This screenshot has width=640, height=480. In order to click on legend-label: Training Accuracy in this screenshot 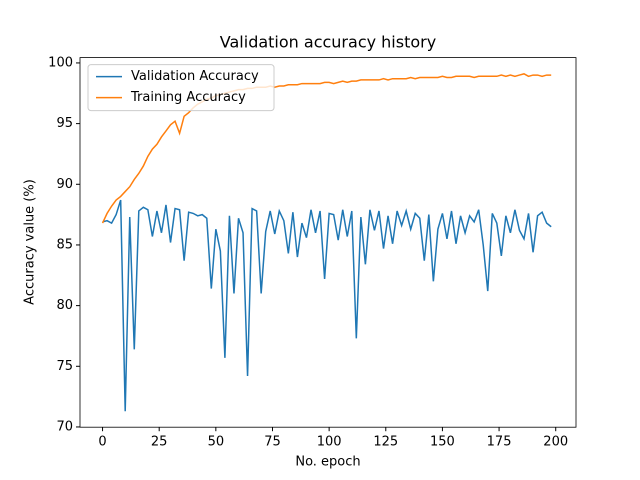, I will do `click(188, 97)`.